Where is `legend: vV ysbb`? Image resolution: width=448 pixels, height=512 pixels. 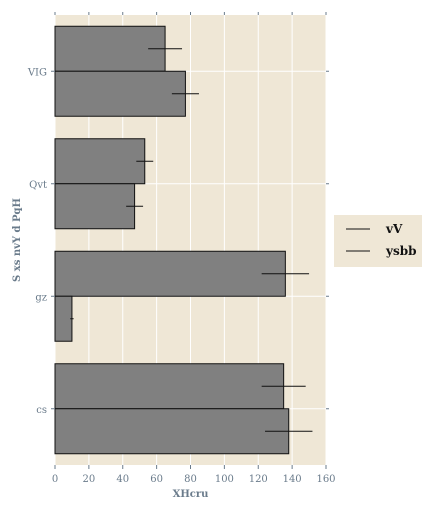
legend: vV ysbb is located at coordinates (378, 241).